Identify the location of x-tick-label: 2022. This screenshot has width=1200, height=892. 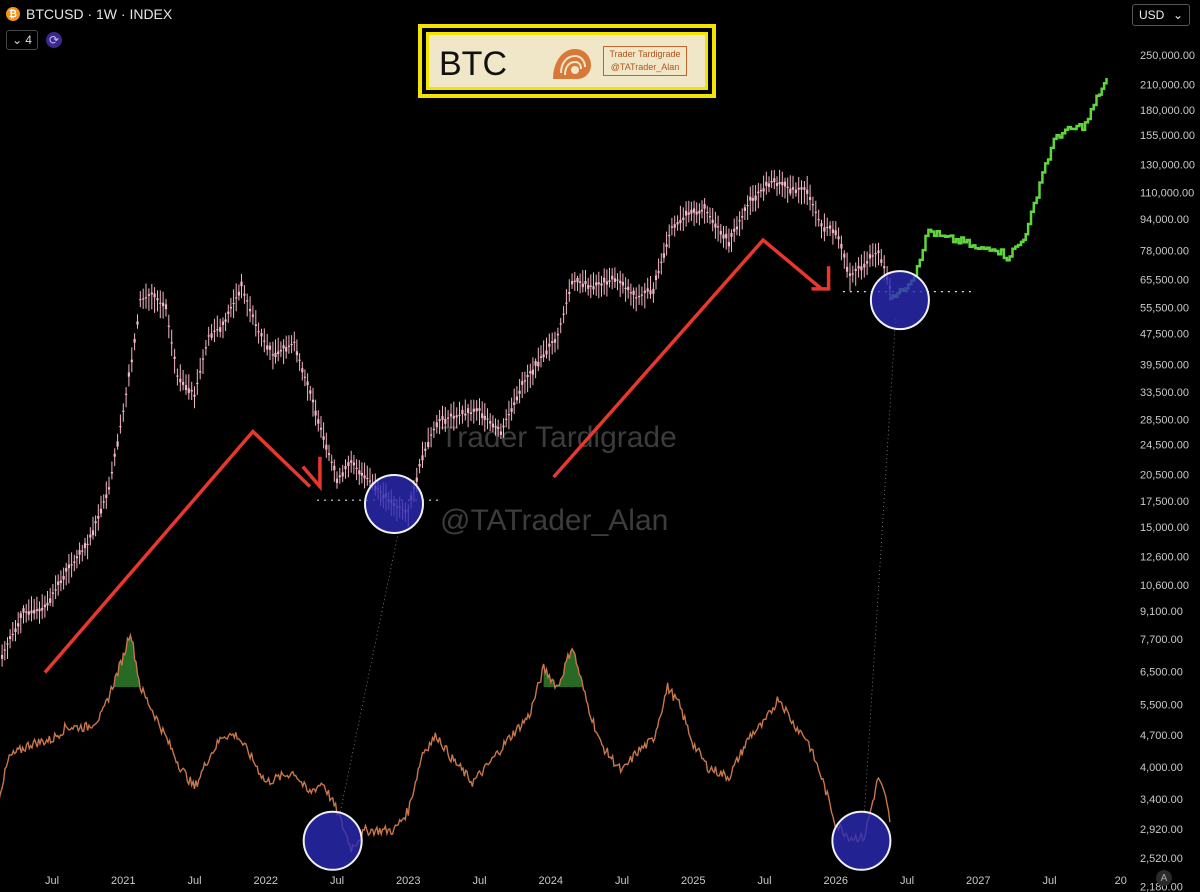
(266, 881).